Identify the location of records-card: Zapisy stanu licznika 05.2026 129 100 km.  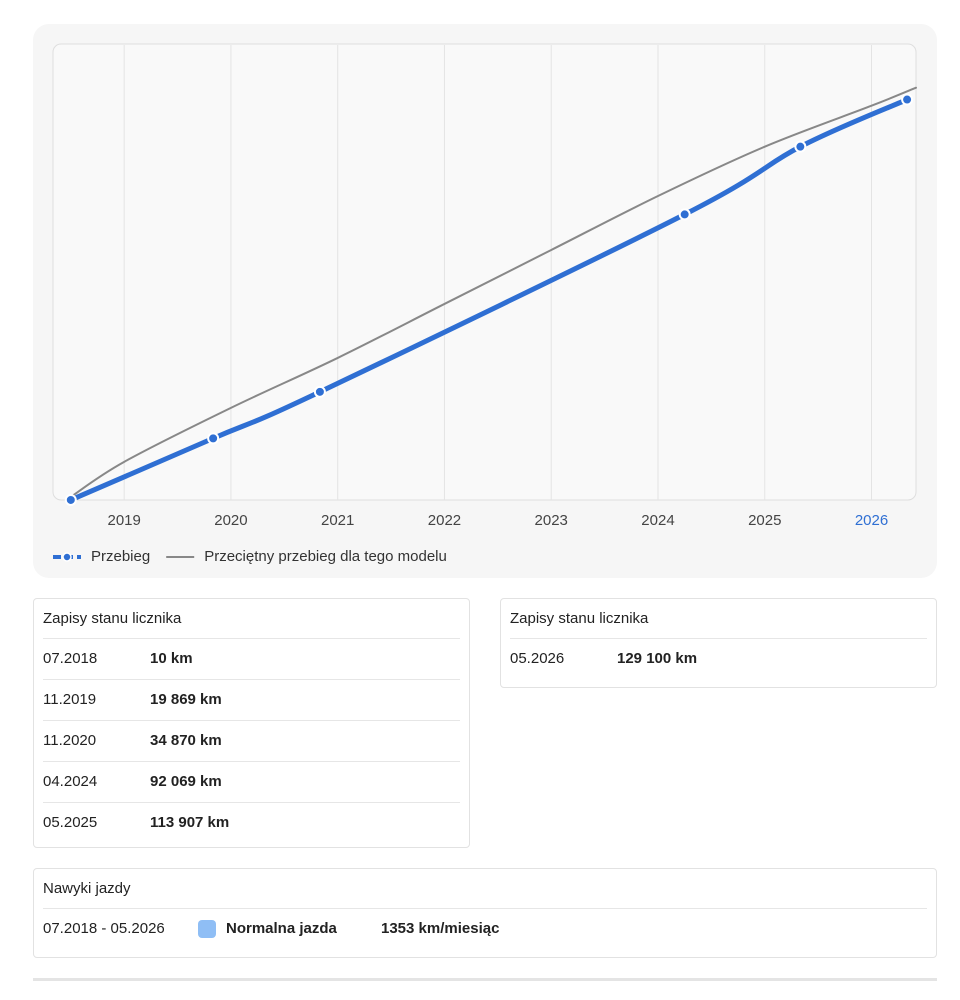
(718, 643).